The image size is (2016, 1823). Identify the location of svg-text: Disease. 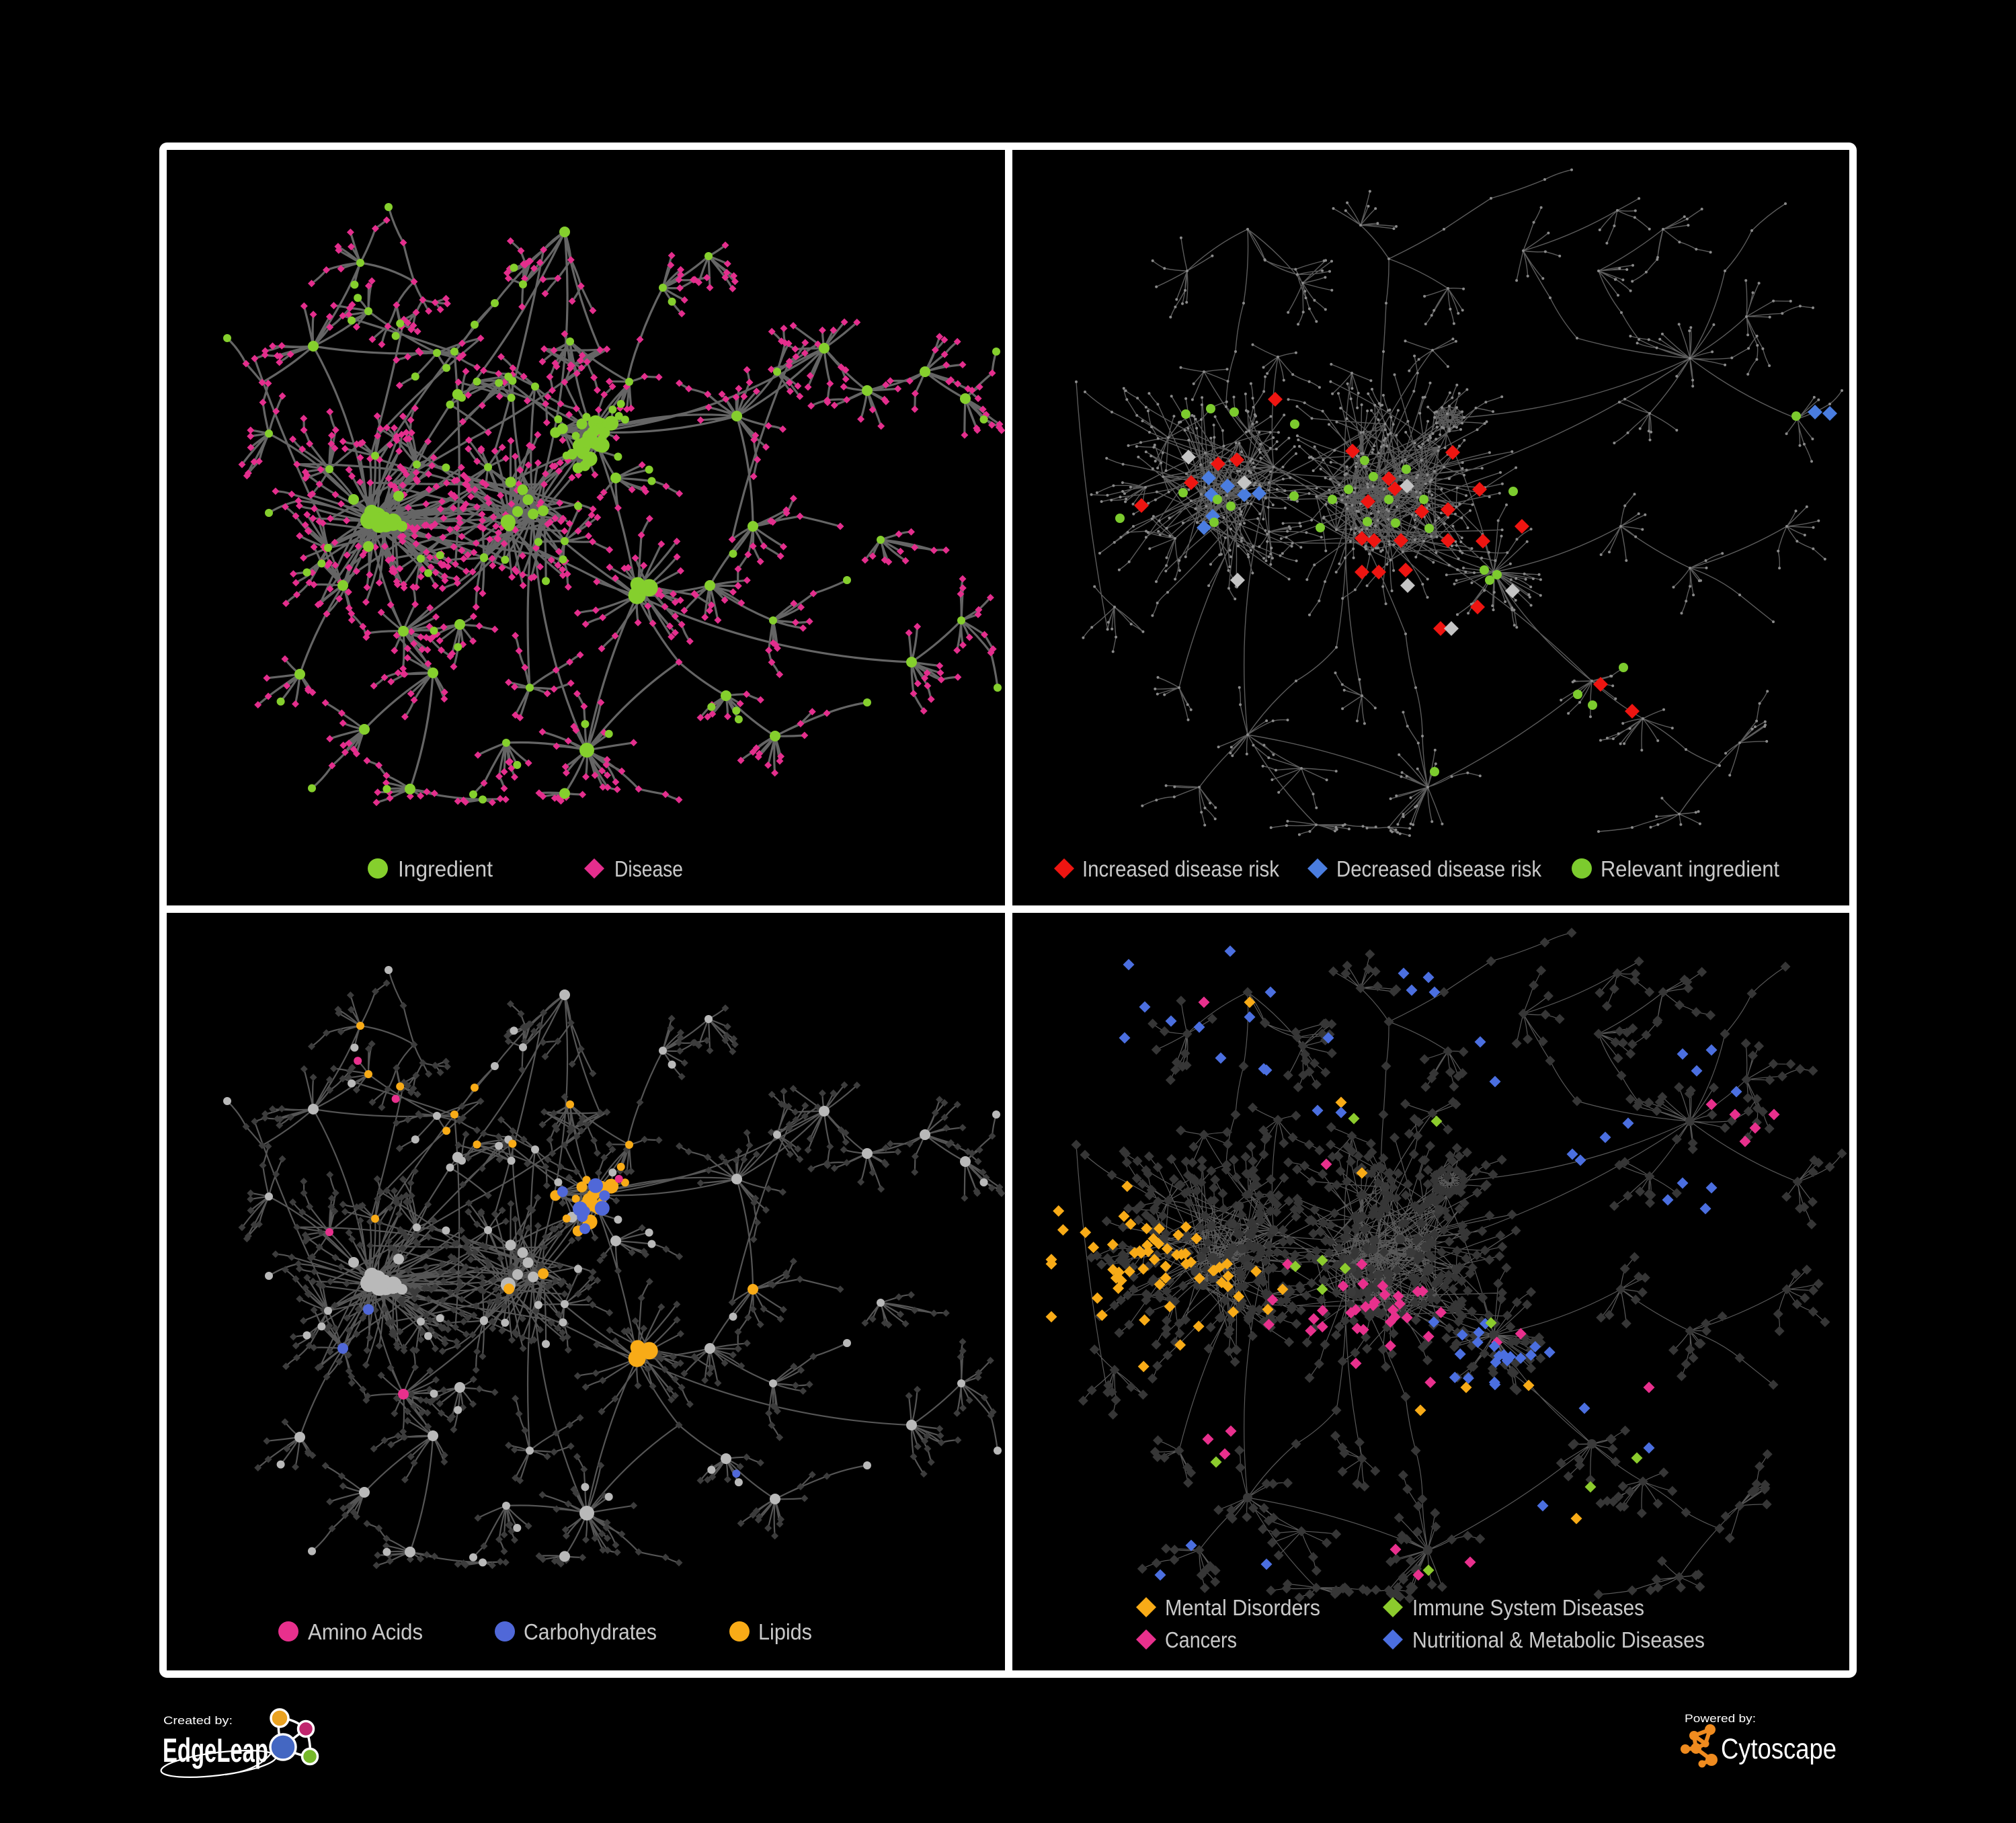
(648, 868).